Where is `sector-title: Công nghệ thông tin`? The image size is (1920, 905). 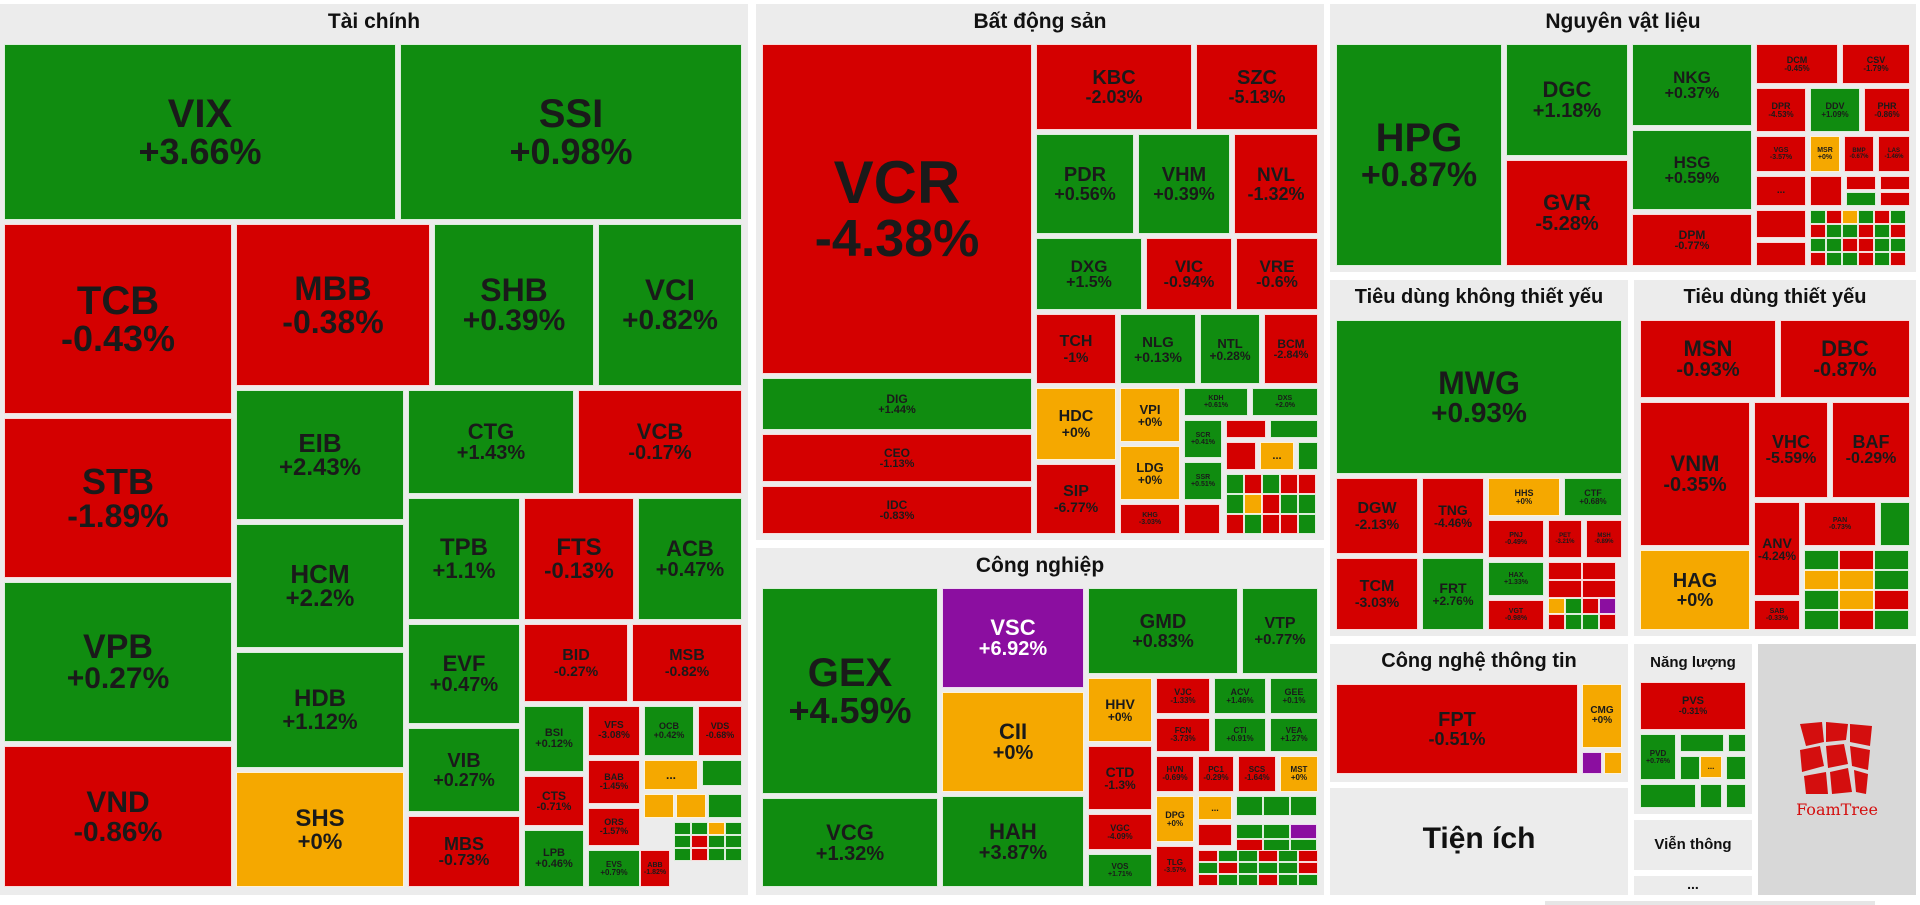 sector-title: Công nghệ thông tin is located at coordinates (1479, 661).